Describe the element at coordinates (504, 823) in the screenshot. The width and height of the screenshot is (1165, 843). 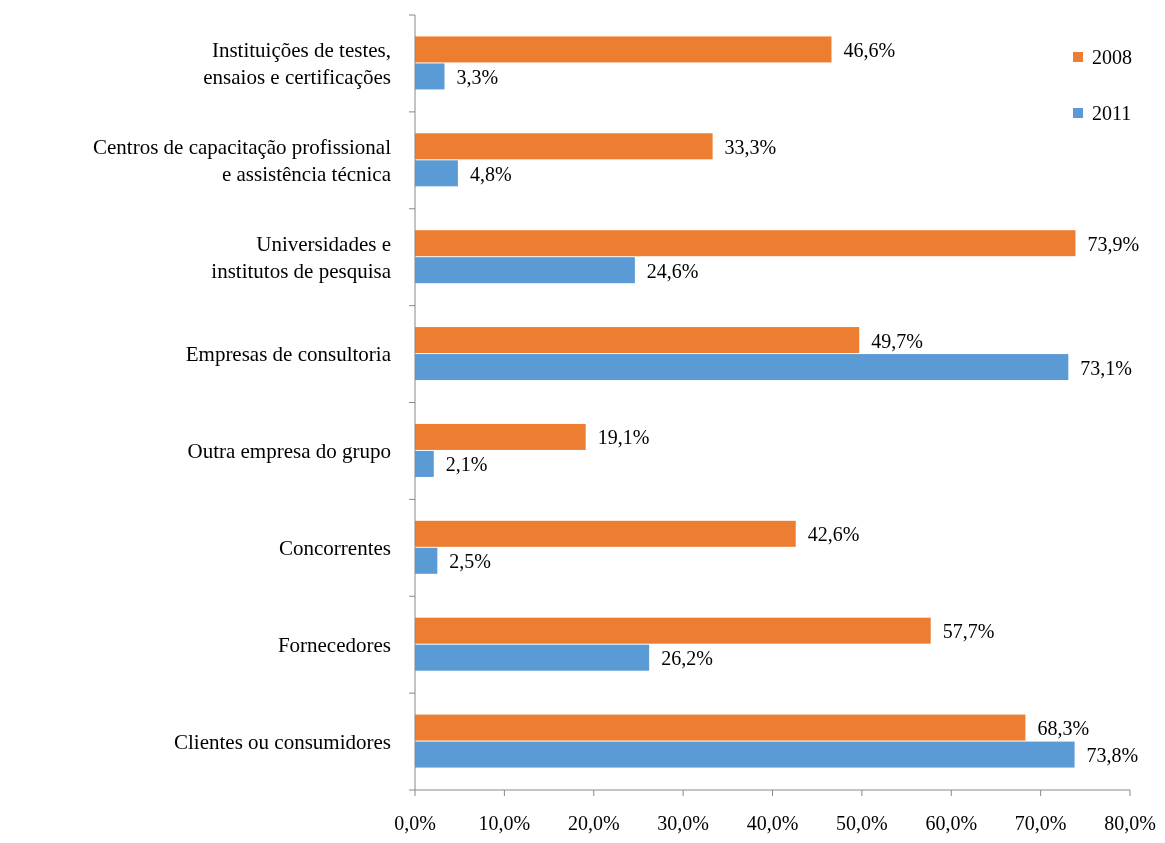
I see `x-tick-label: 10,0%` at that location.